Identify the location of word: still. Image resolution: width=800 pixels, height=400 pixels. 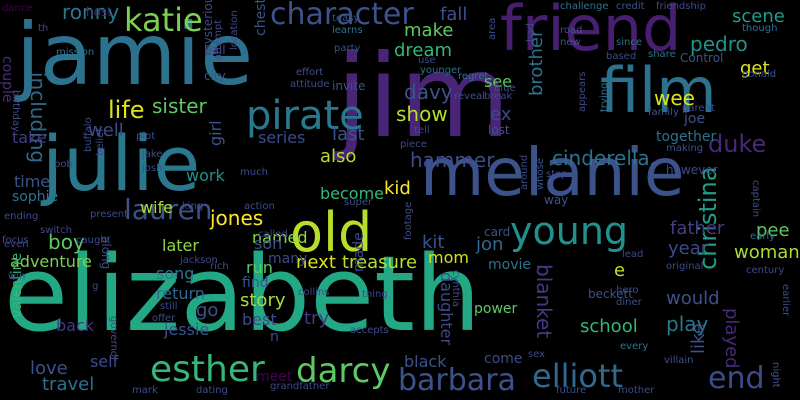
(169, 306).